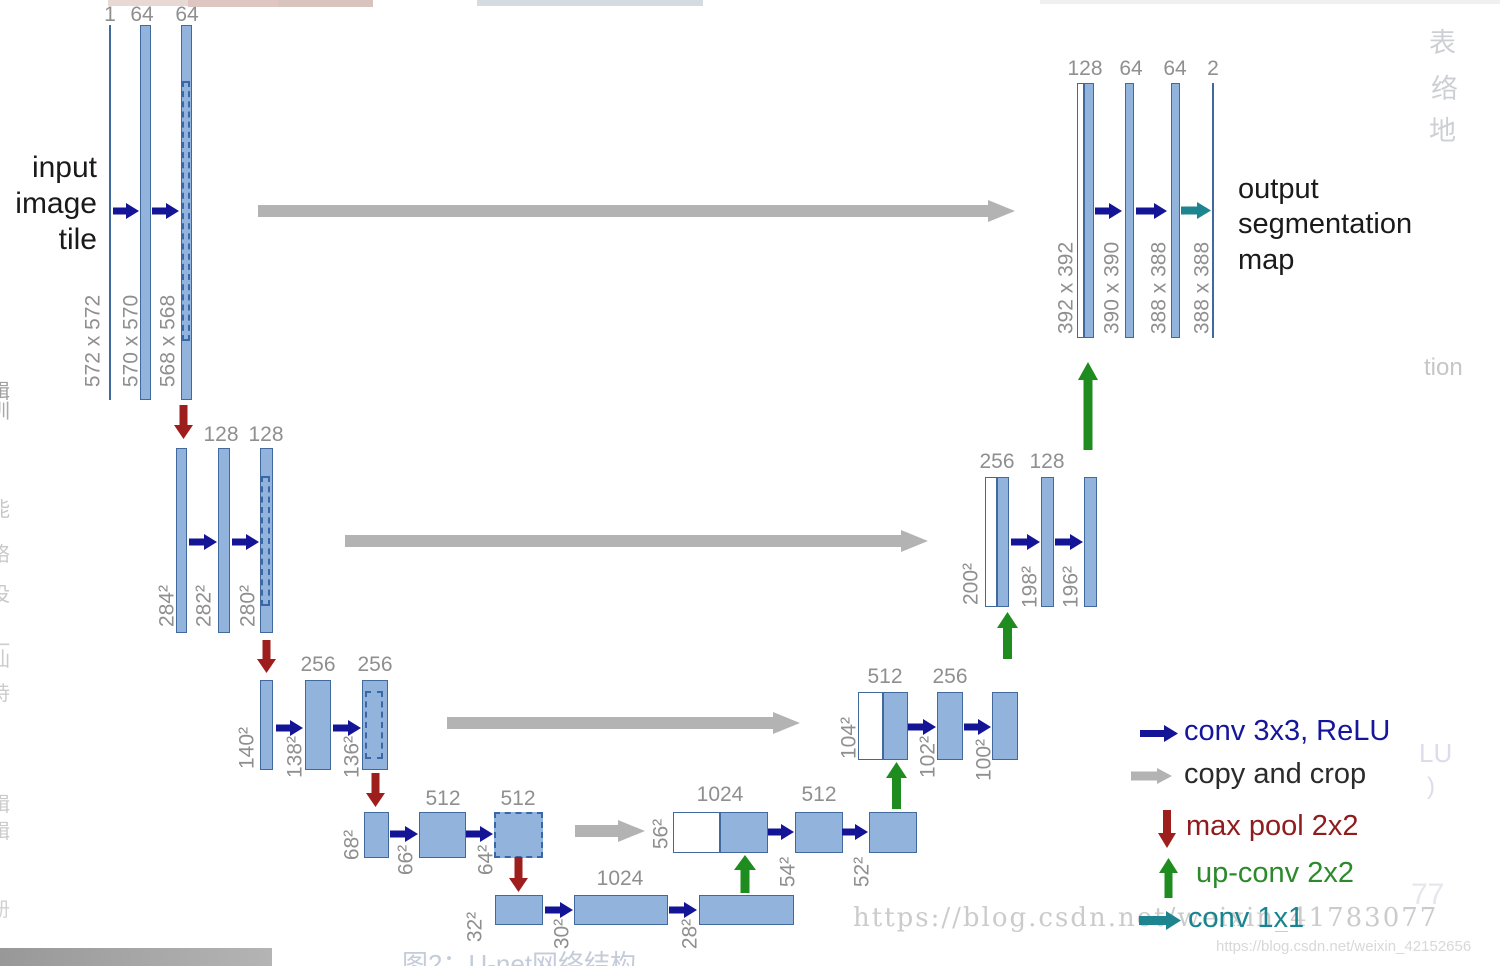 The image size is (1501, 966). Describe the element at coordinates (5, 660) in the screenshot. I see `watermark-left-fragment: 仙` at that location.